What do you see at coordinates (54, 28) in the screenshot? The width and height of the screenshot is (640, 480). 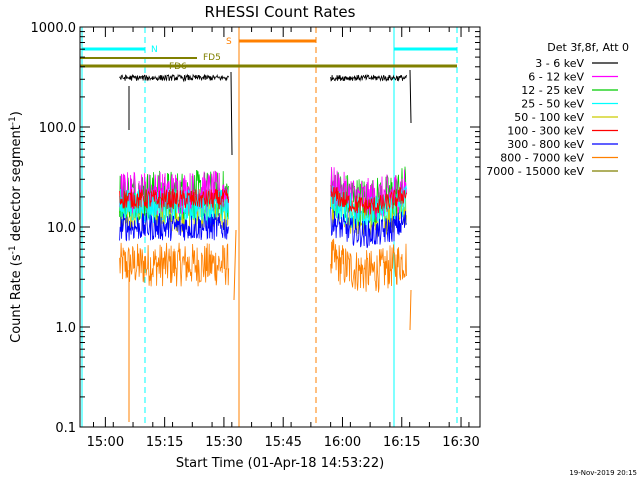 I see `y-tick-label-4: 1000.0` at bounding box center [54, 28].